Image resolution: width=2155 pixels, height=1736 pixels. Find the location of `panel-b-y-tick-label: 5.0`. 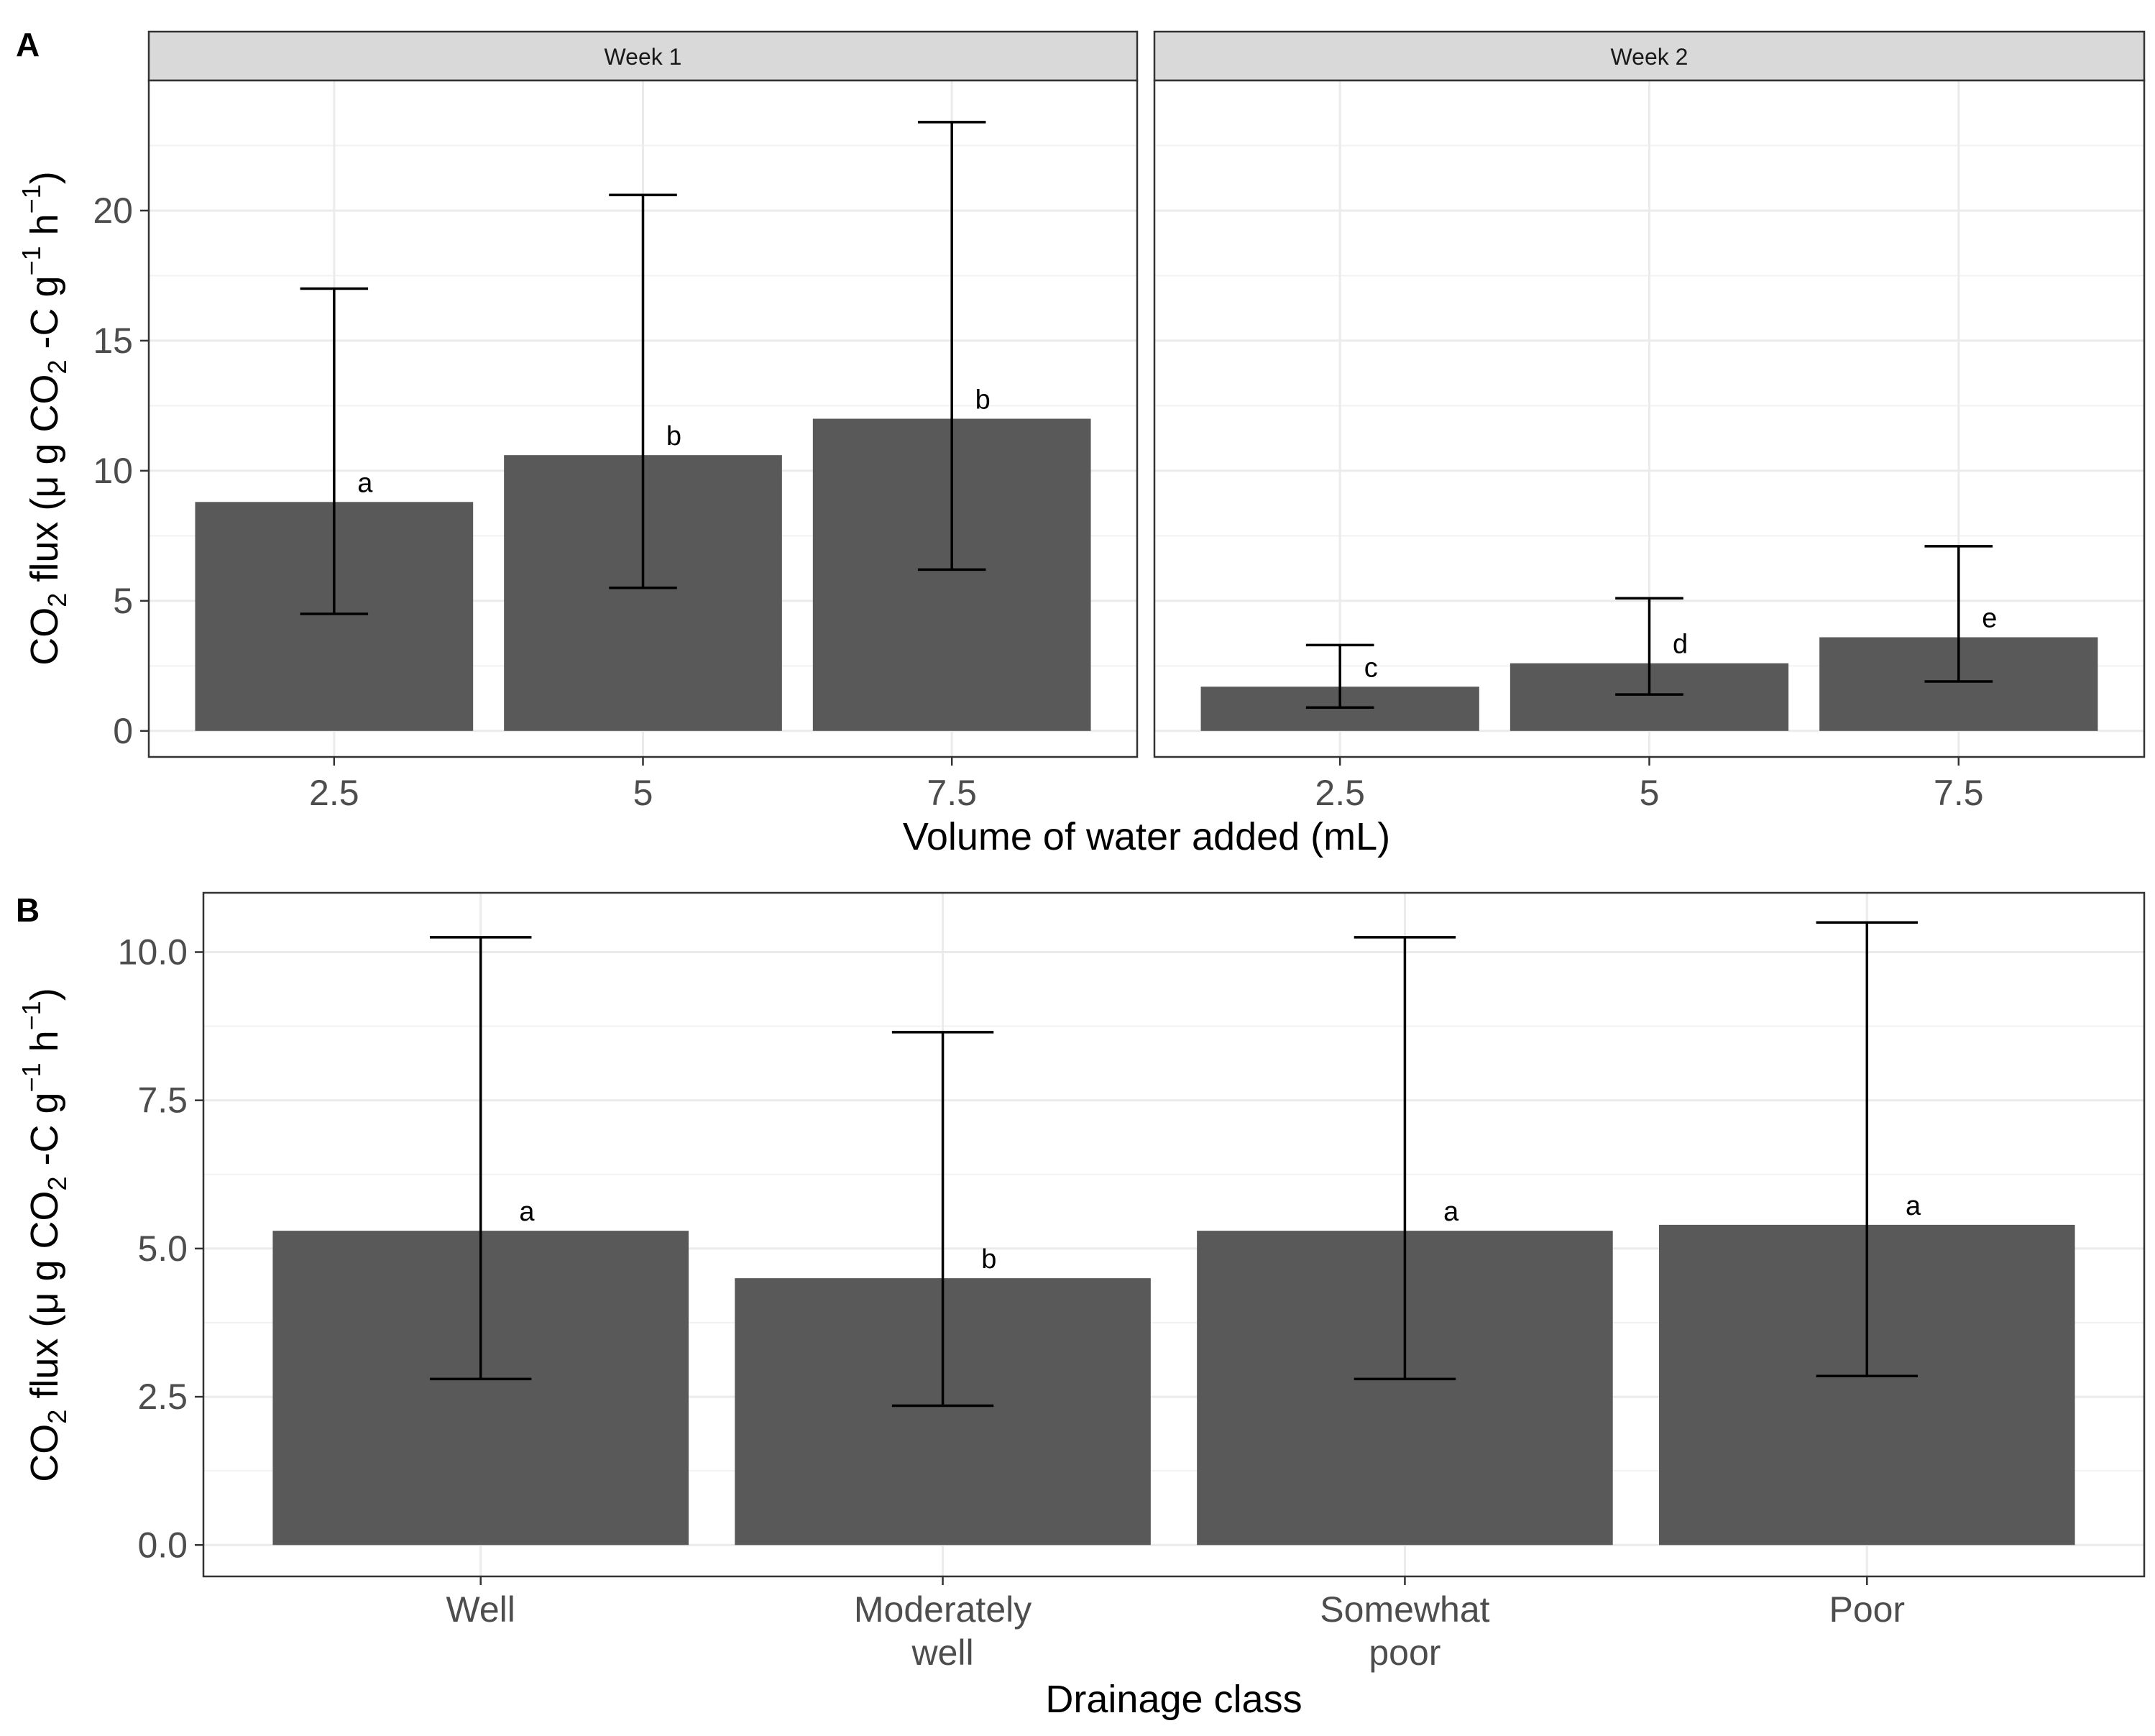

panel-b-y-tick-label: 5.0 is located at coordinates (162, 1248).